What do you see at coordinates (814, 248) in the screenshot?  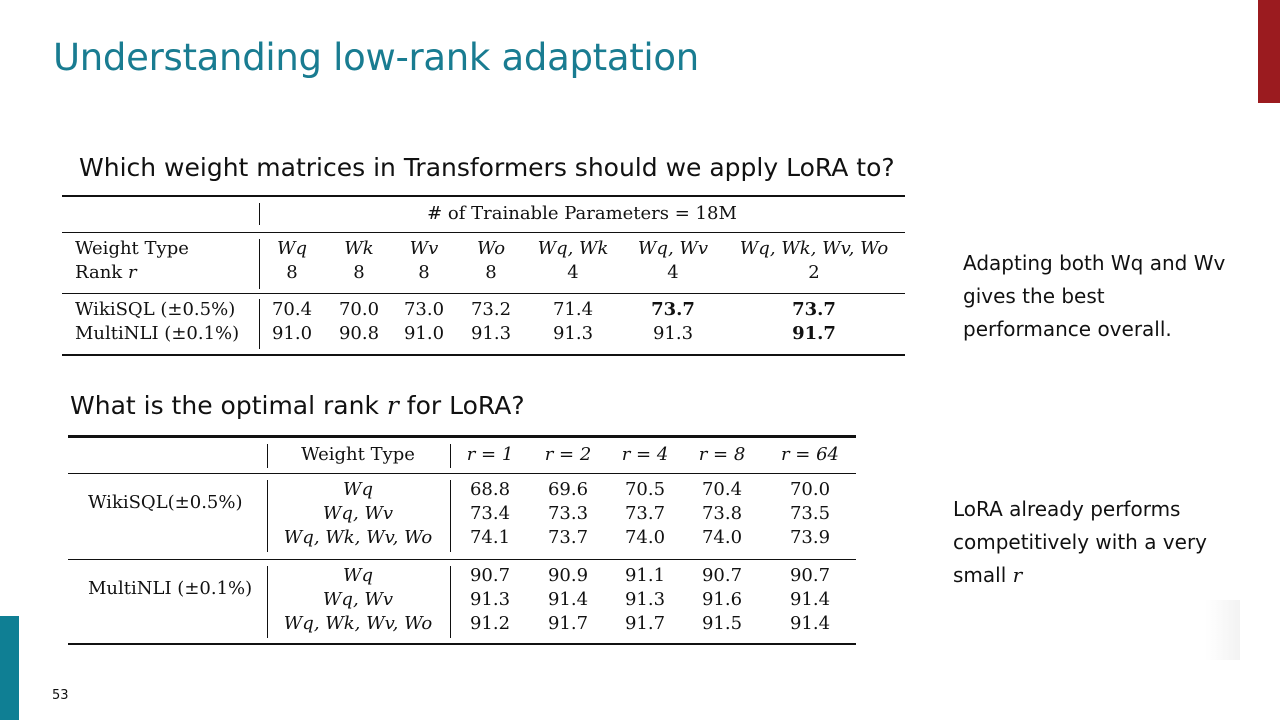 I see `column-weight-type: Wq, Wk, Wv, Wo` at bounding box center [814, 248].